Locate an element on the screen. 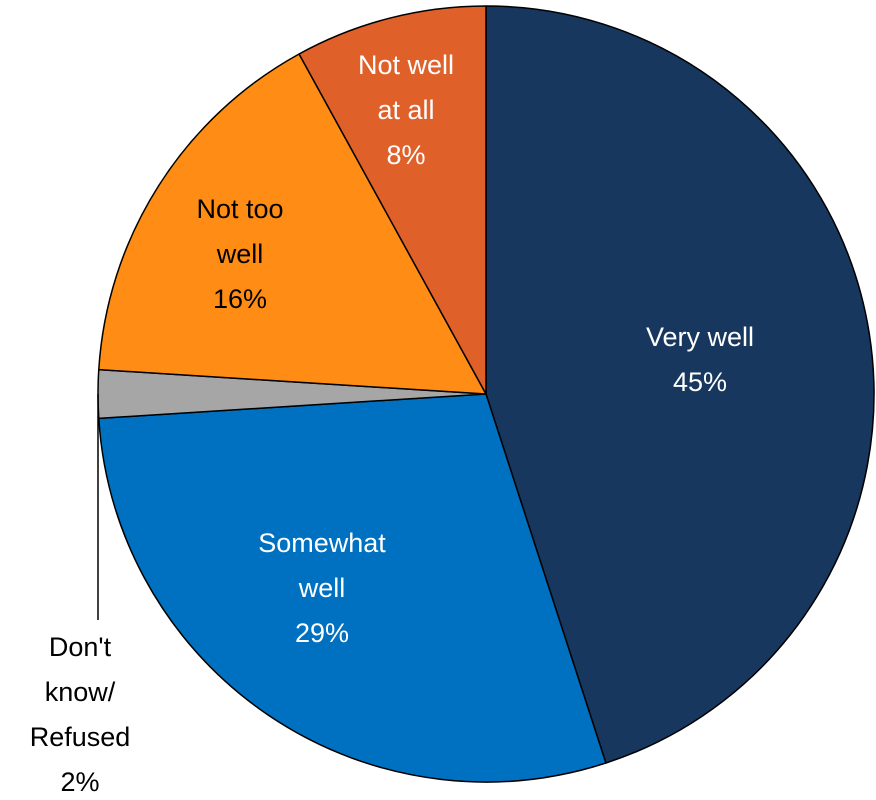 The width and height of the screenshot is (876, 800). slice-label-line: Not too is located at coordinates (239, 209).